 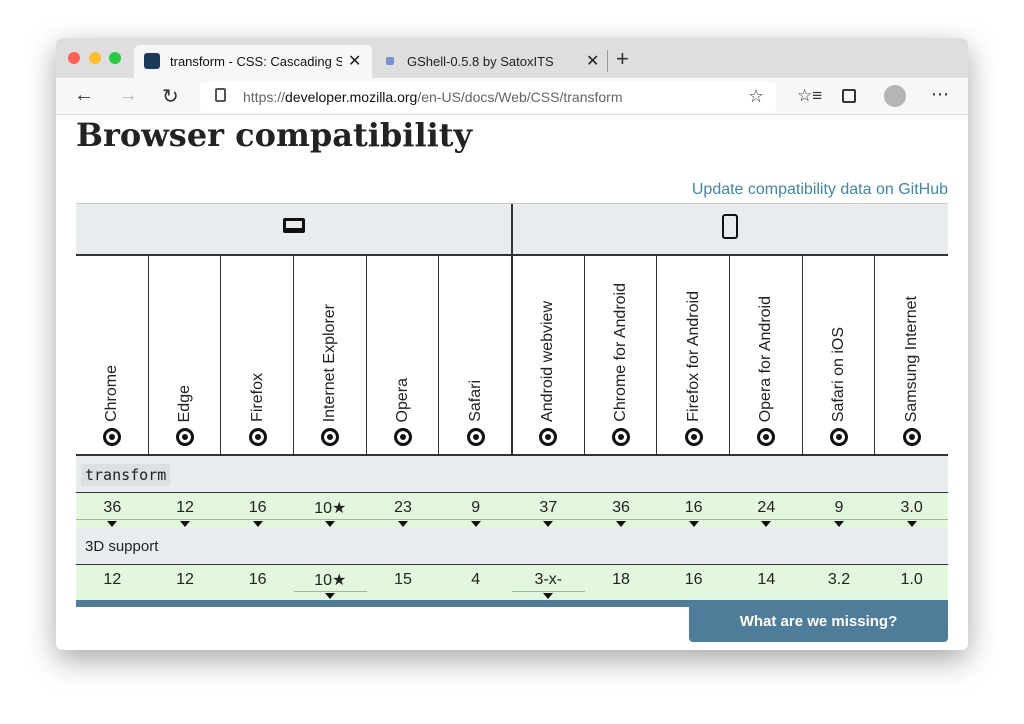 What do you see at coordinates (488, 97) in the screenshot?
I see `address-bar` at bounding box center [488, 97].